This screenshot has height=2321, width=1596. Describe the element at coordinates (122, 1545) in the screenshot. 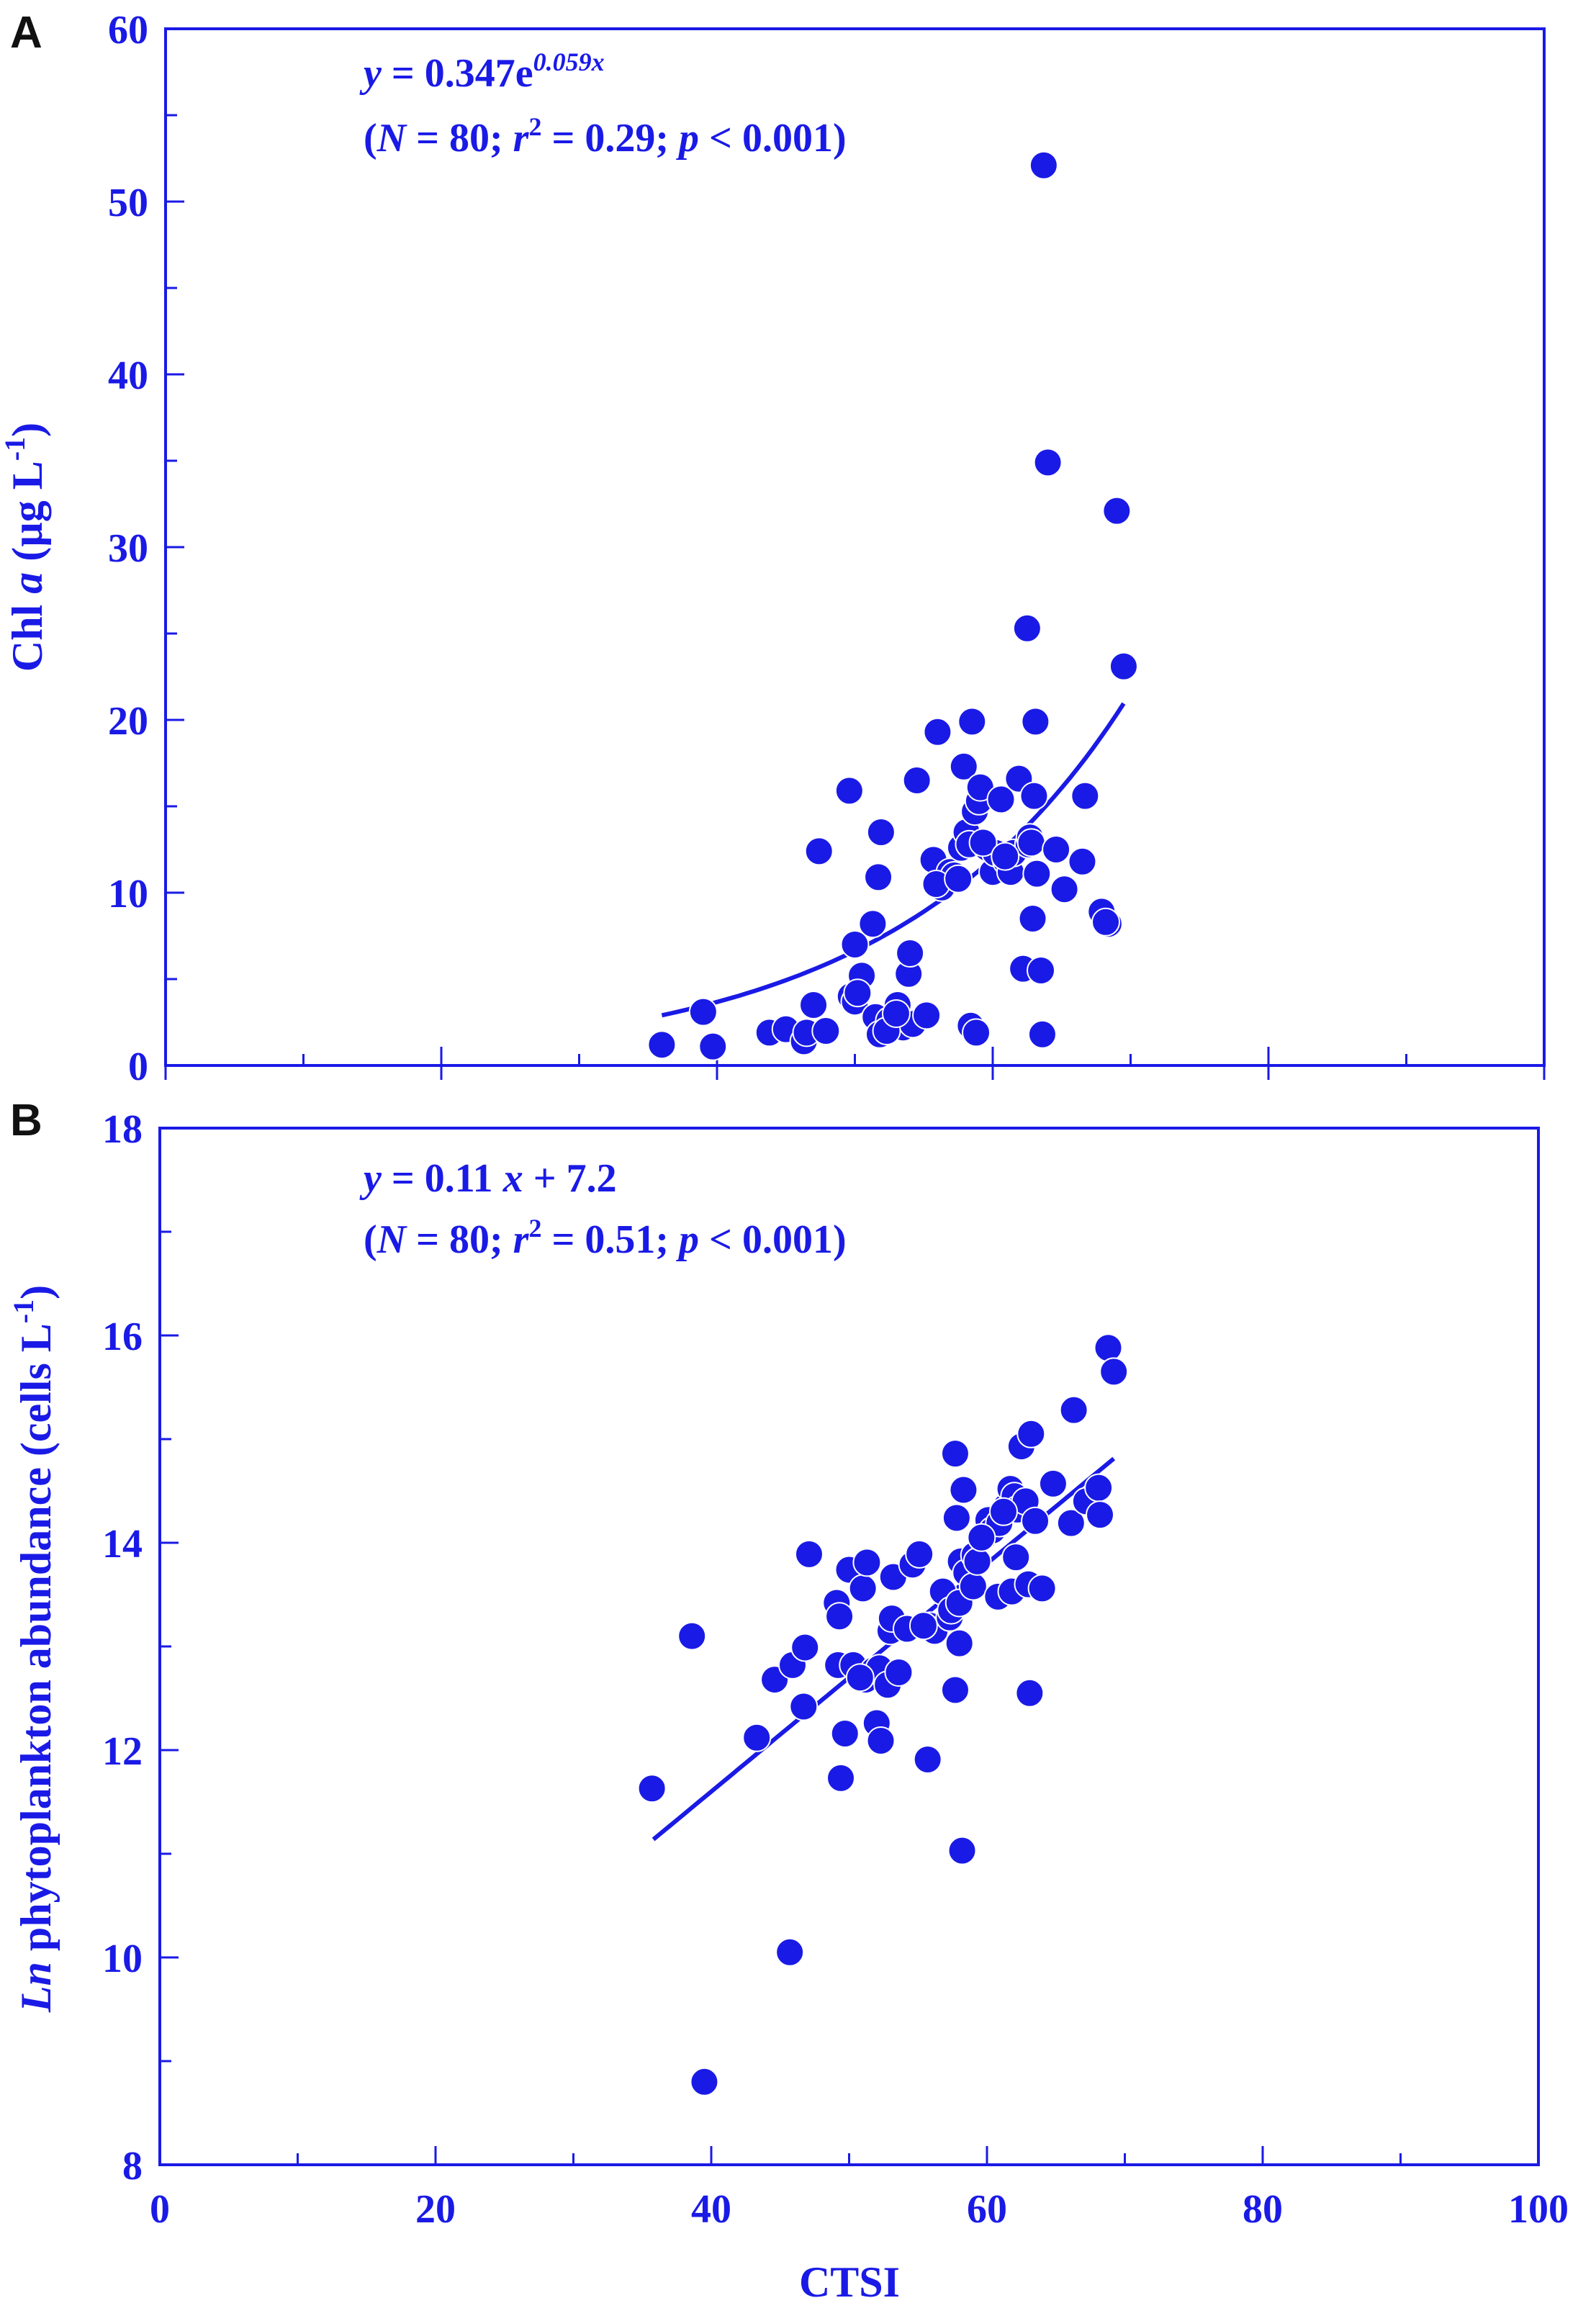

I see `y-tick-label: 14` at that location.